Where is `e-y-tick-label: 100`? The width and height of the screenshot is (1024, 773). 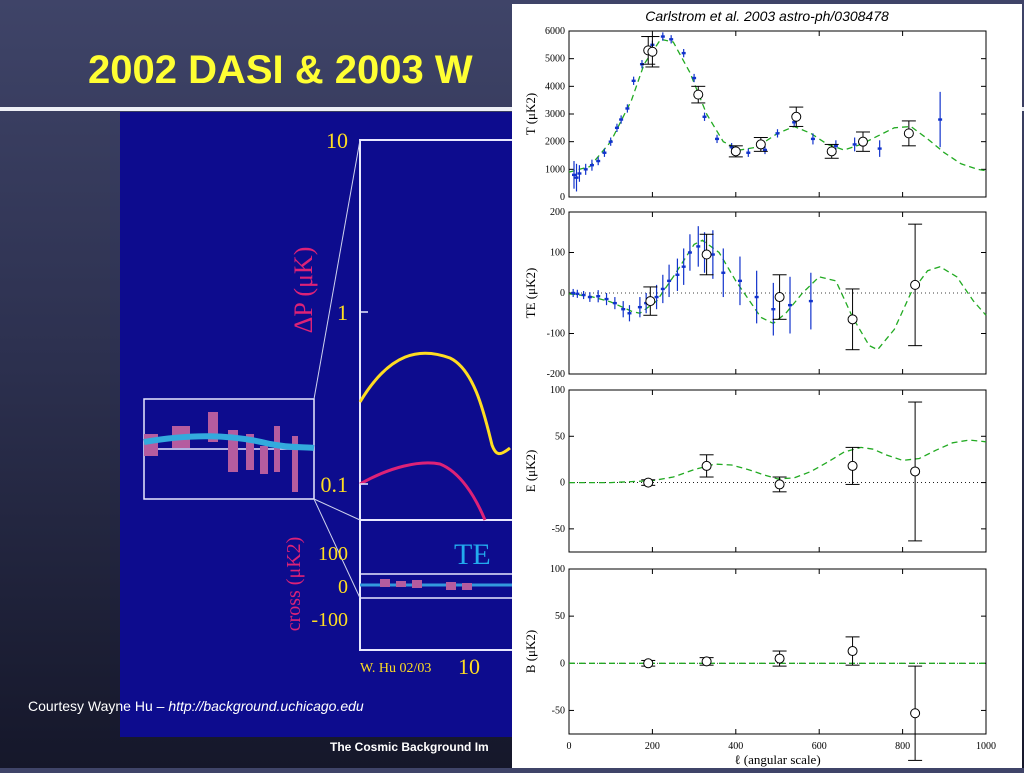 e-y-tick-label: 100 is located at coordinates (557, 390).